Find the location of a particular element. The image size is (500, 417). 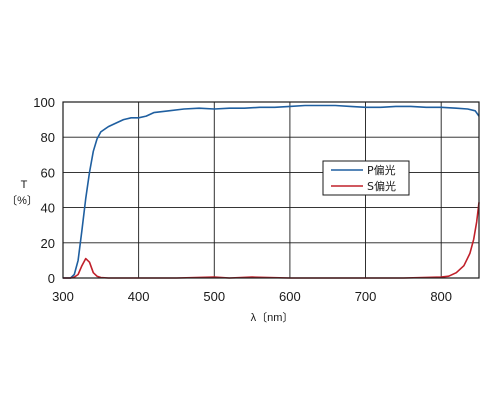

legend-label-s: S偏光 is located at coordinates (381, 186).